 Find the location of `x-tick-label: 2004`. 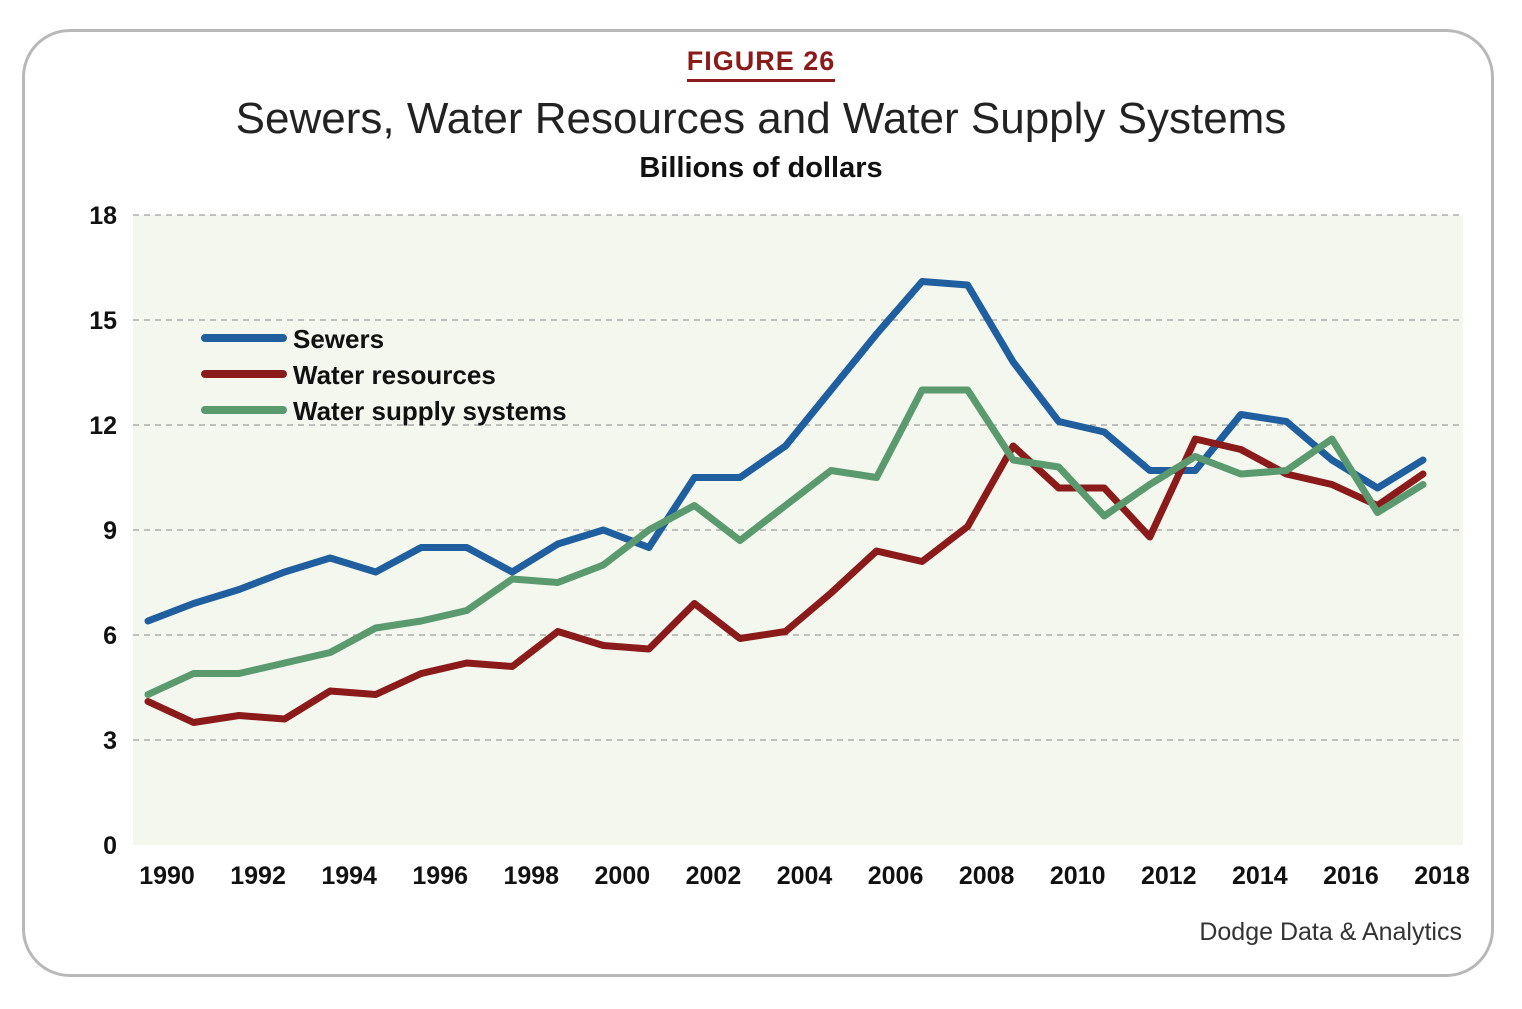

x-tick-label: 2004 is located at coordinates (805, 876).